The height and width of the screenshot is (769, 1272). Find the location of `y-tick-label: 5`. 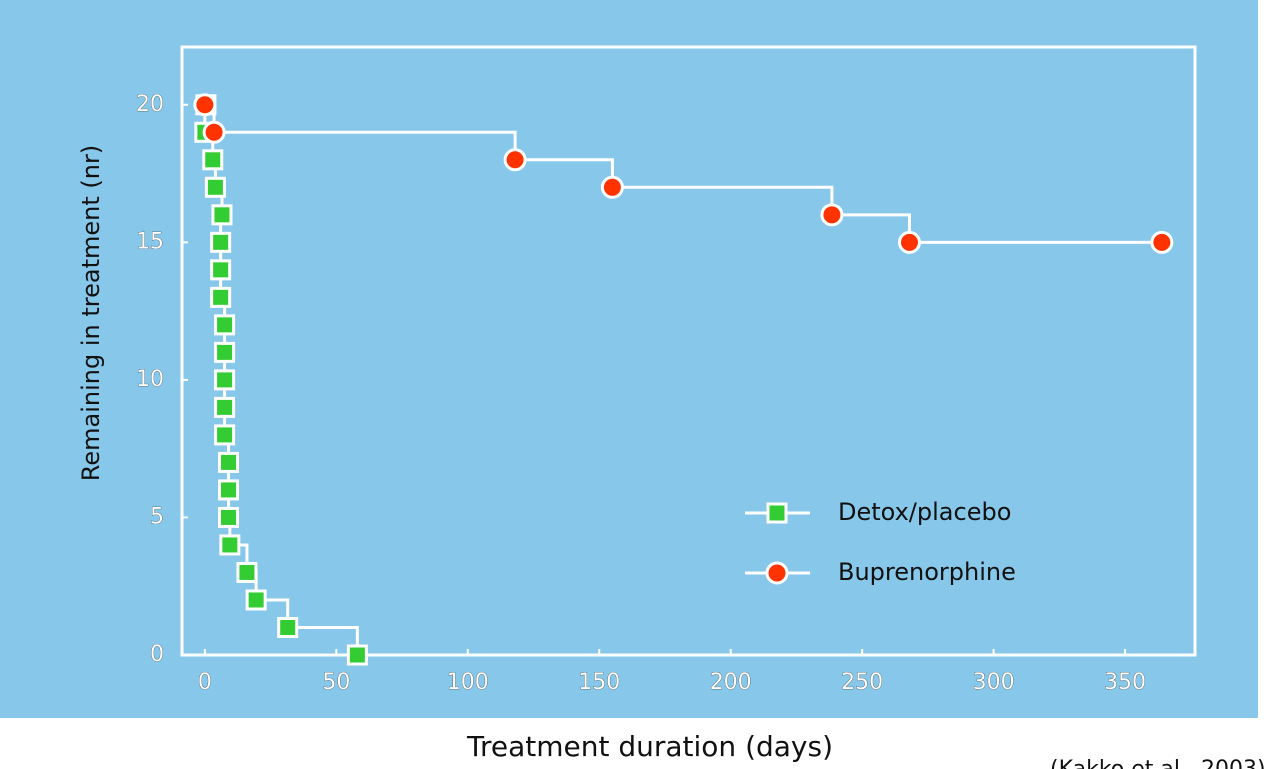

y-tick-label: 5 is located at coordinates (157, 516).